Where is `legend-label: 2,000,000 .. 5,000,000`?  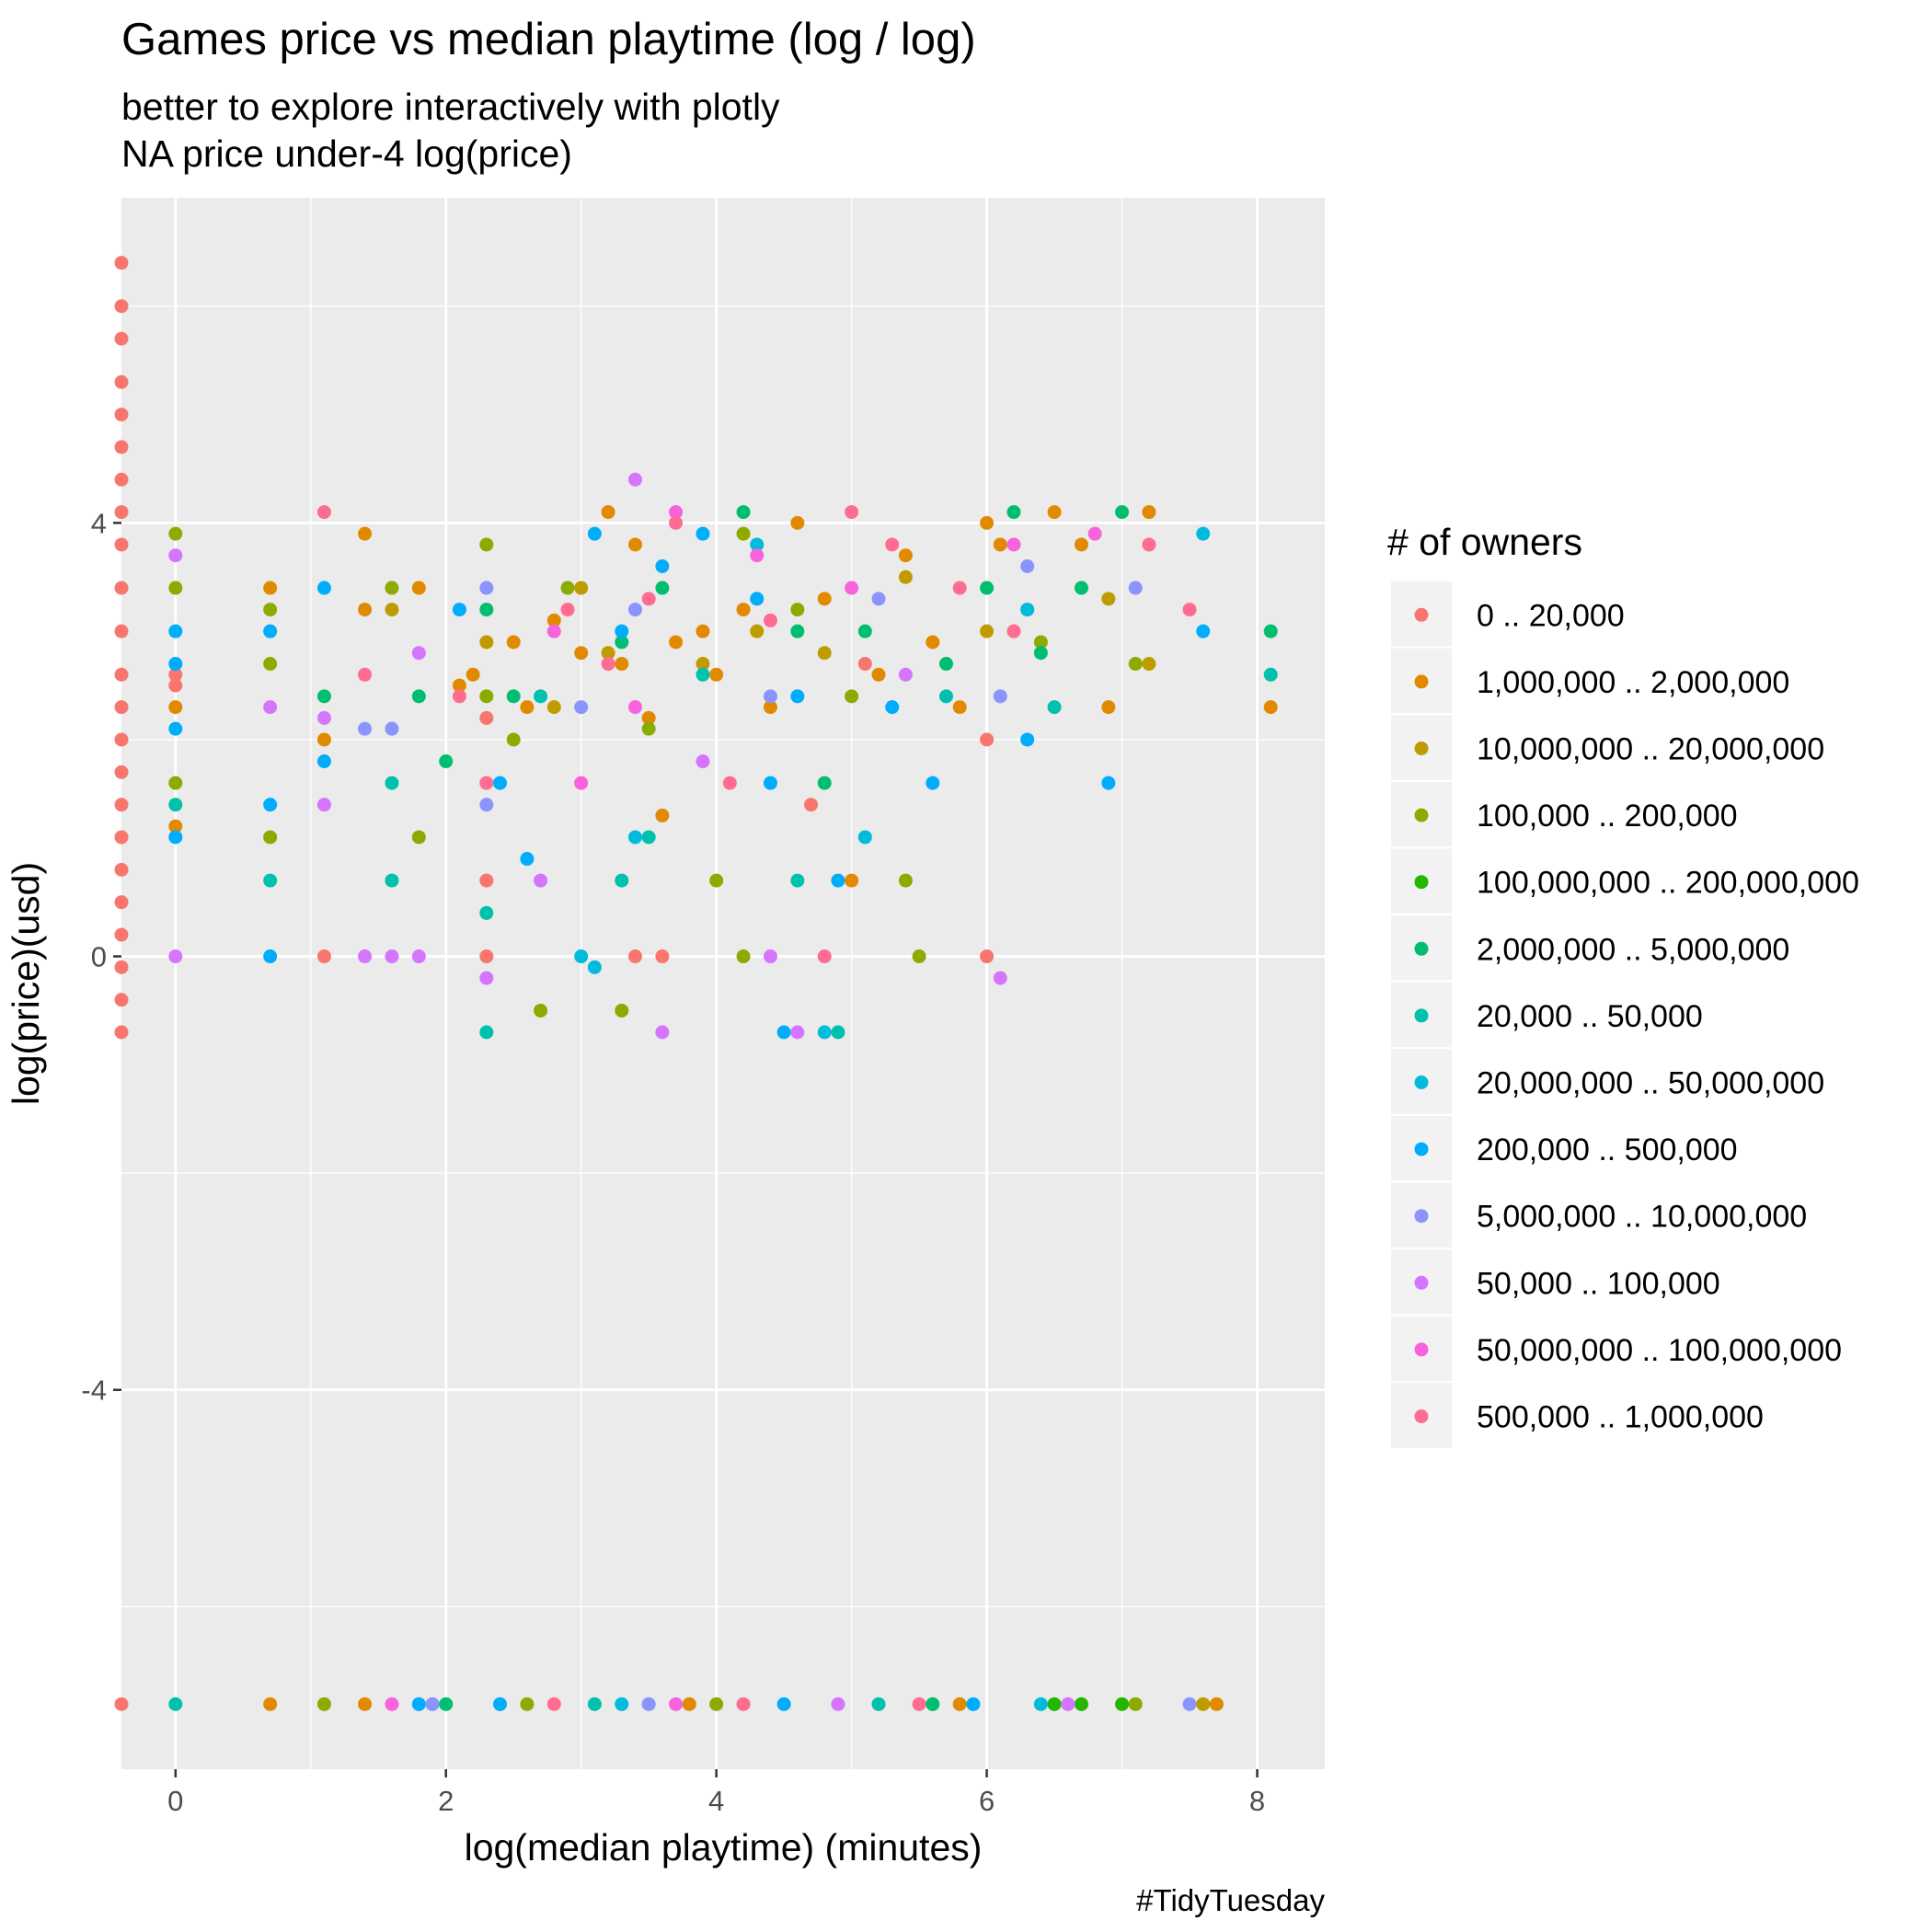 legend-label: 2,000,000 .. 5,000,000 is located at coordinates (1633, 949).